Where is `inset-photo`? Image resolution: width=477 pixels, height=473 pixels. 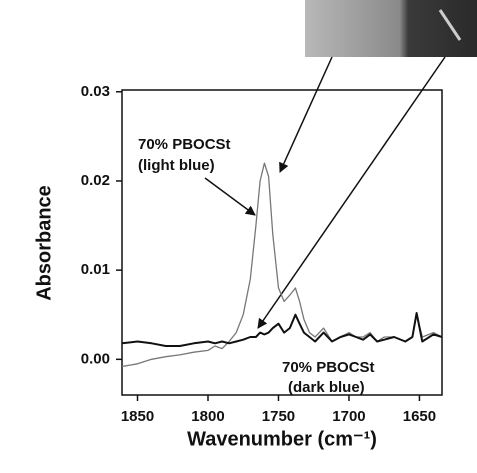 inset-photo is located at coordinates (391, 28).